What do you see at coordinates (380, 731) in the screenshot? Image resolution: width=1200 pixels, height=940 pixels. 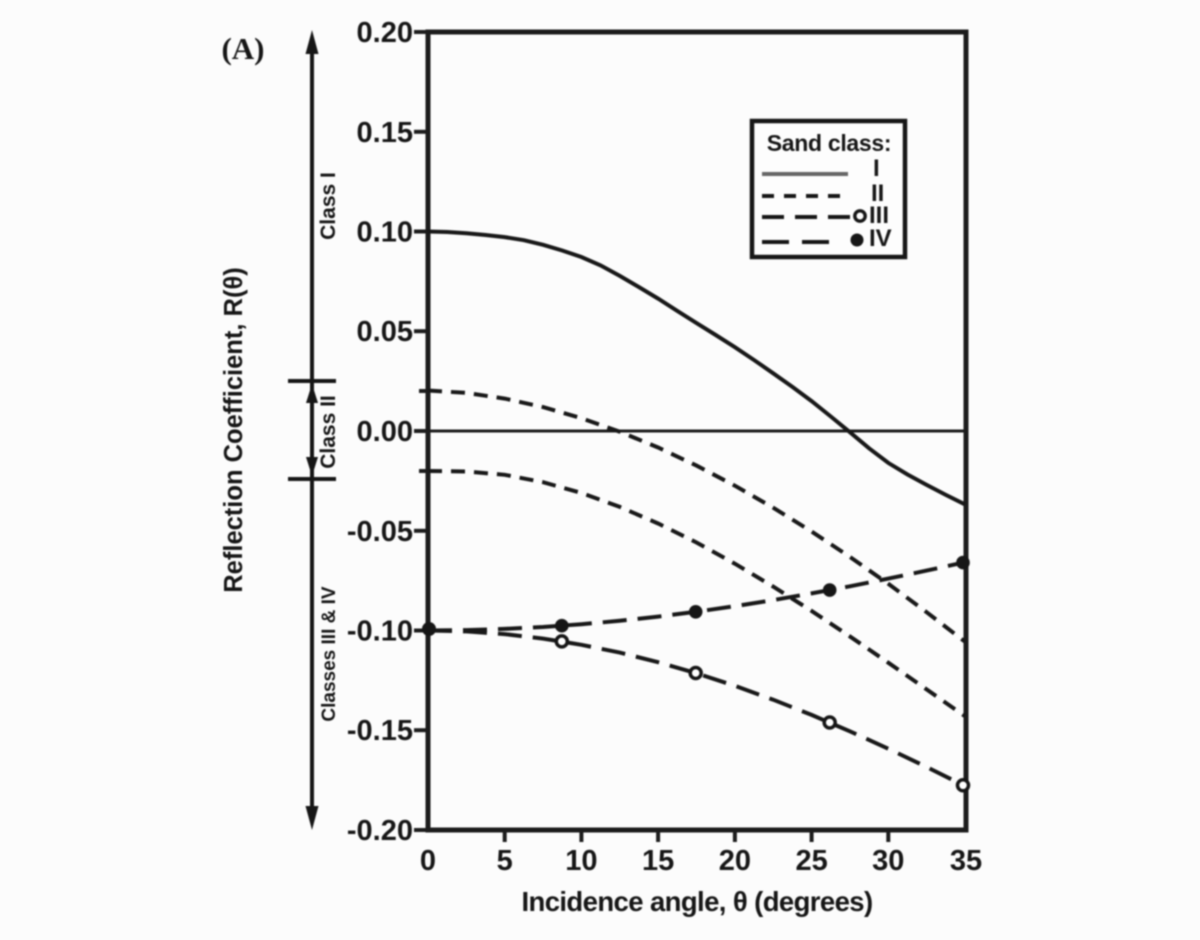 I see `svg-text: -0.15` at bounding box center [380, 731].